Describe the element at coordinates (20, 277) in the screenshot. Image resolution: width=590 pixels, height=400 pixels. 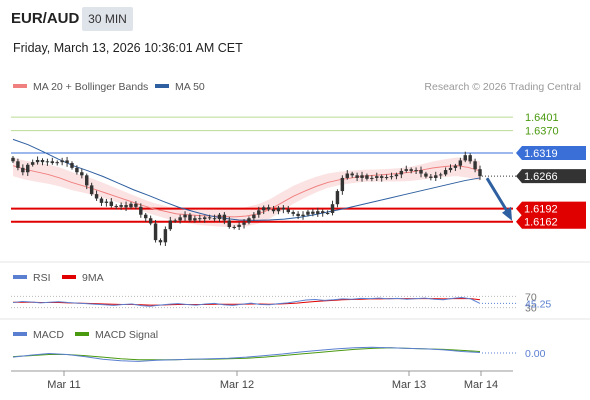
I see `rsi-legend-swatch` at that location.